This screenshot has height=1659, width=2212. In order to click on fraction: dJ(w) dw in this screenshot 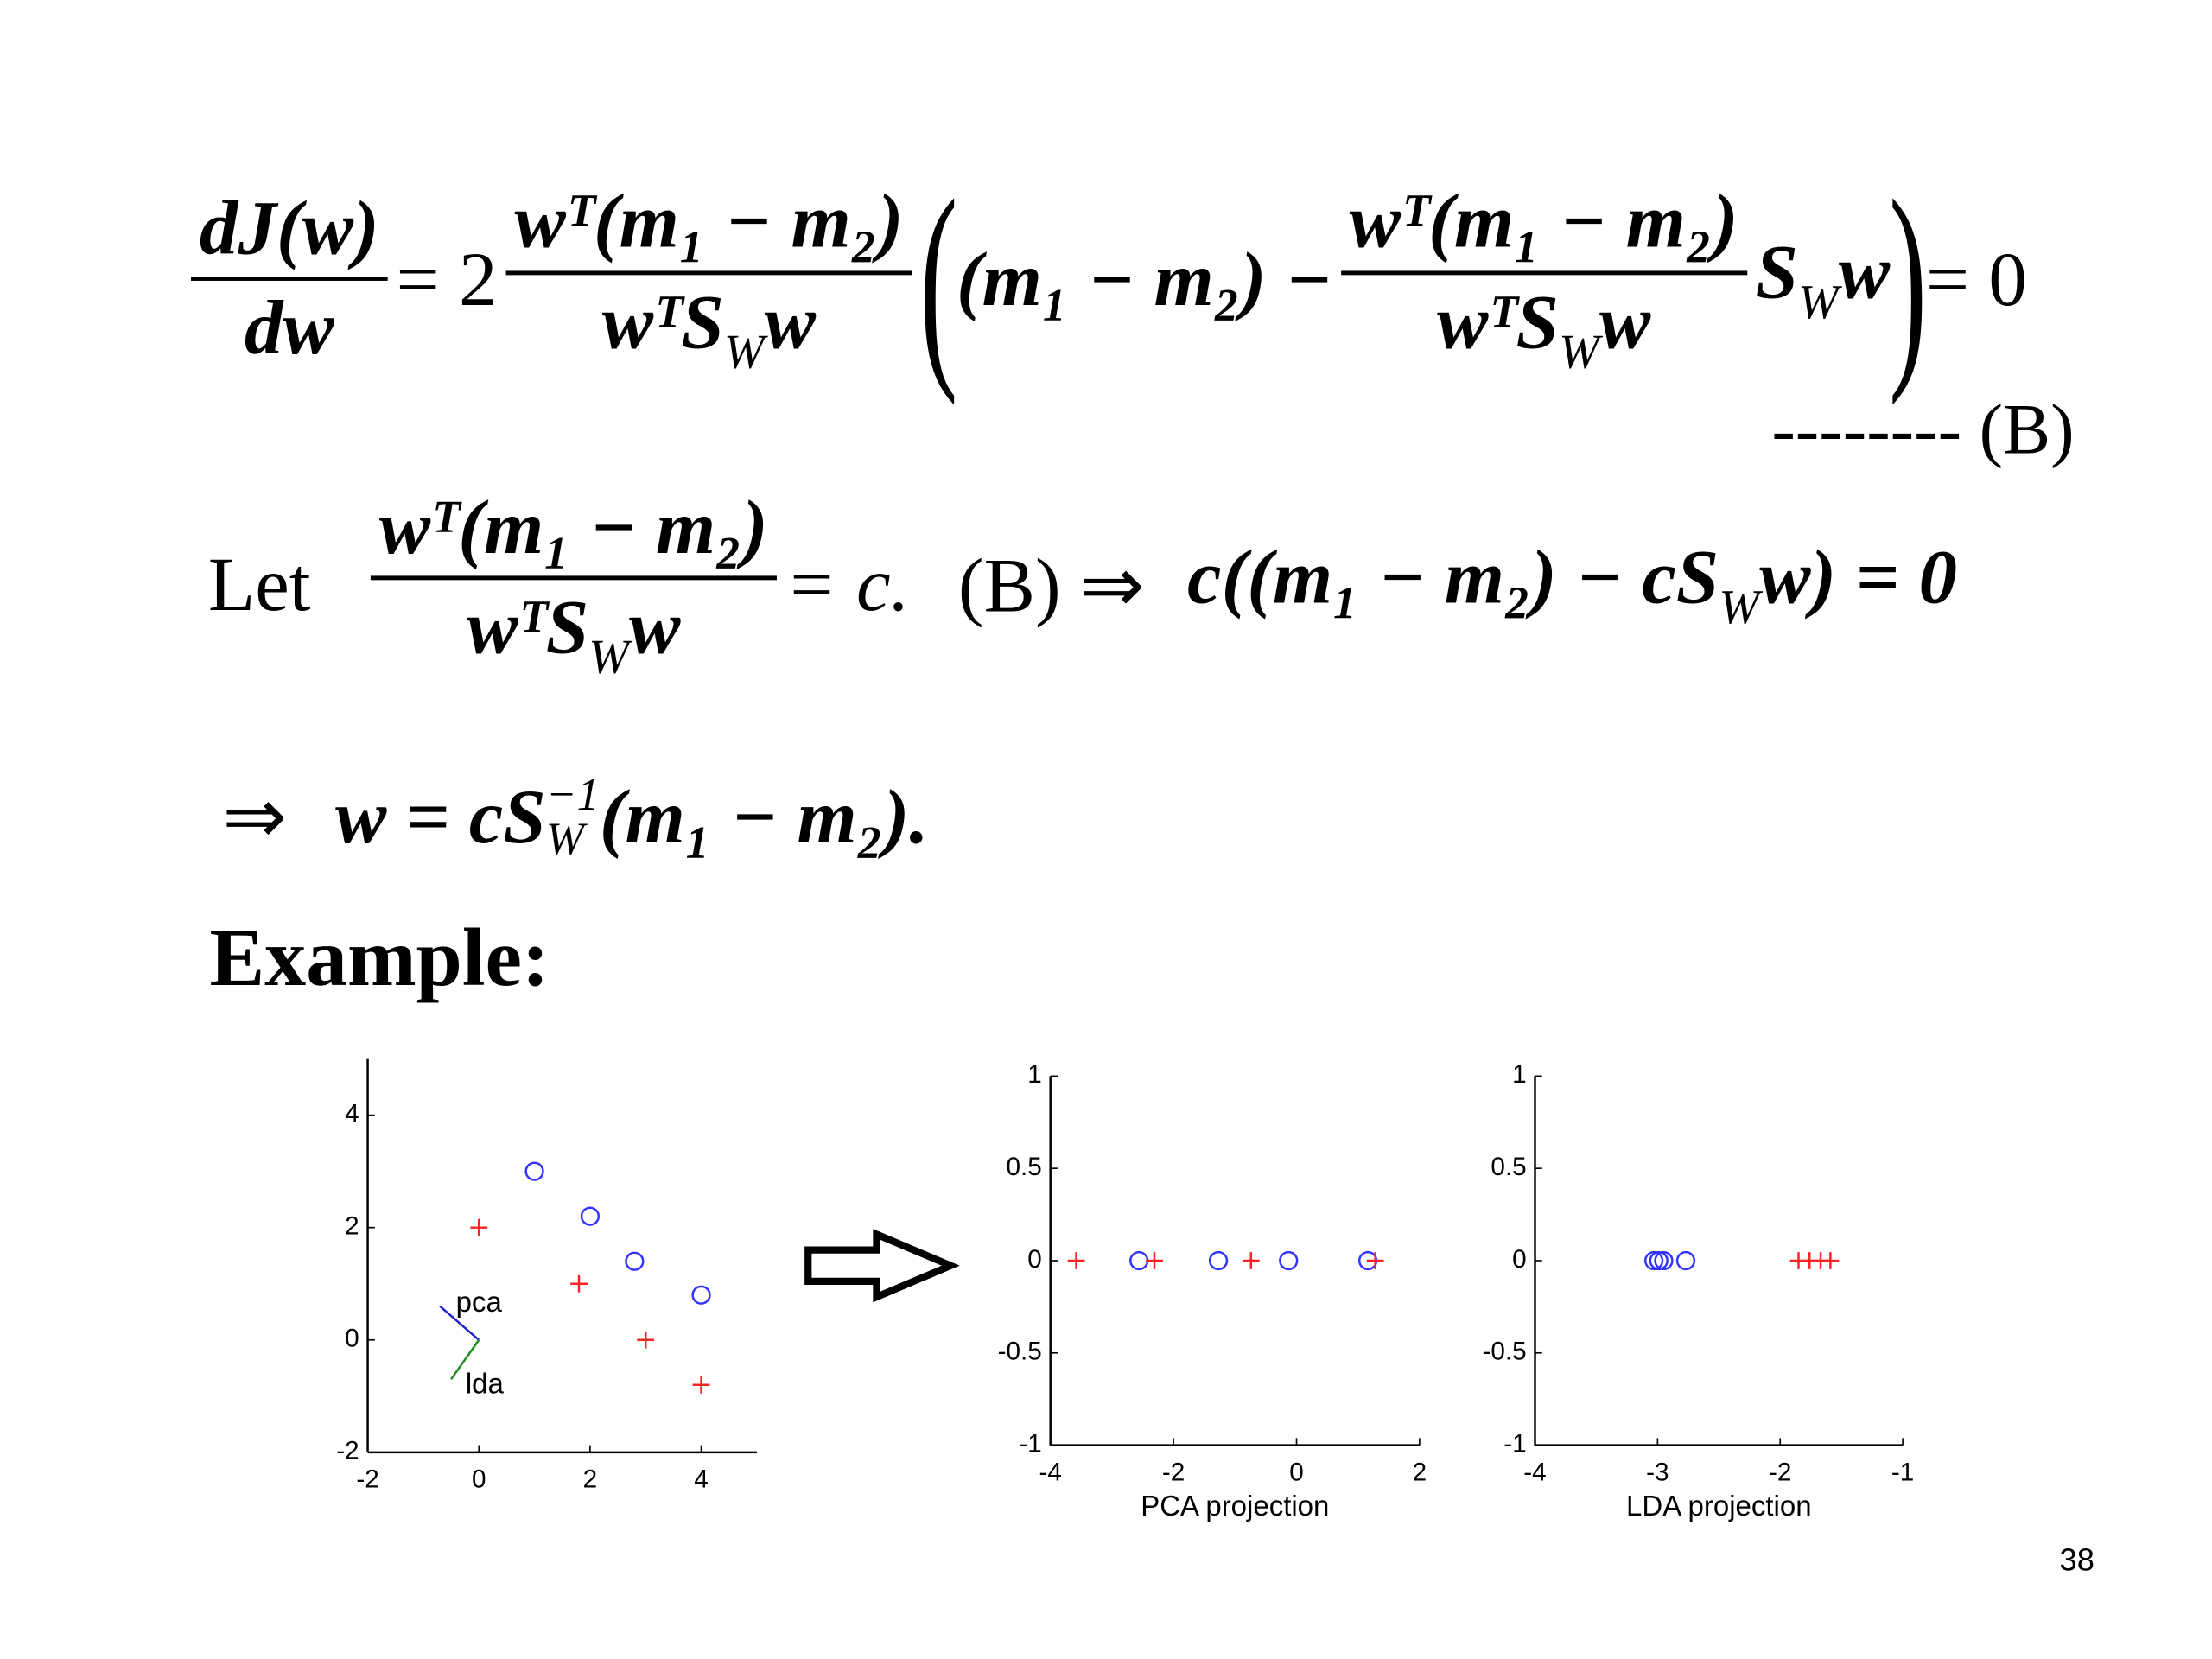, I will do `click(289, 279)`.